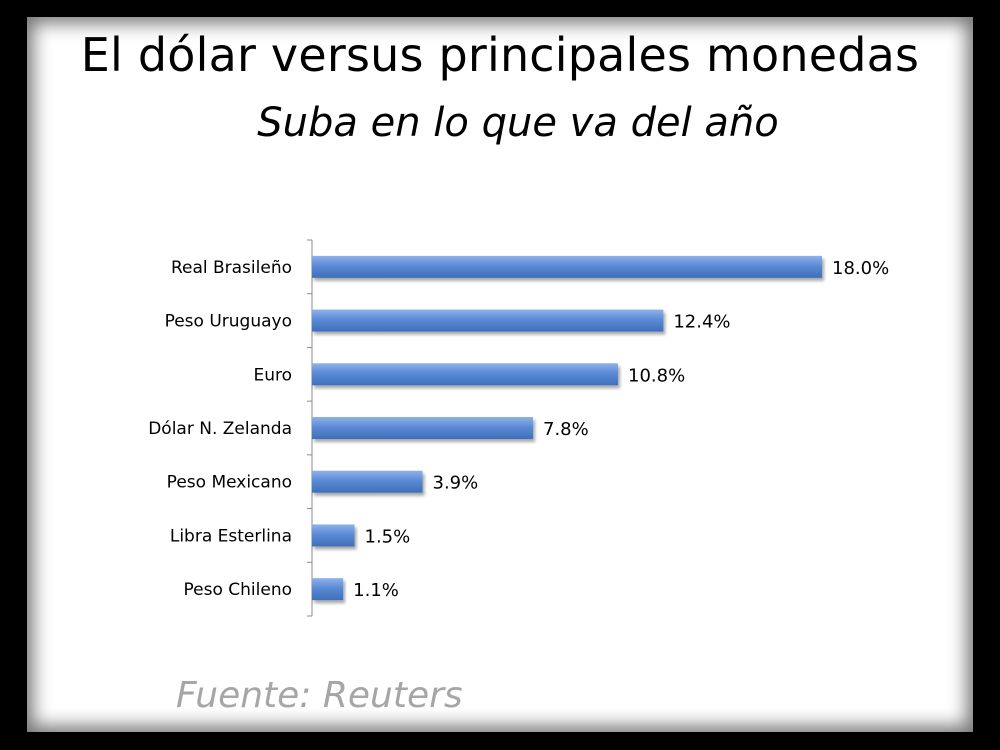 This screenshot has width=1000, height=750. What do you see at coordinates (500, 55) in the screenshot?
I see `chart-title: El dólar versus principales monedas` at bounding box center [500, 55].